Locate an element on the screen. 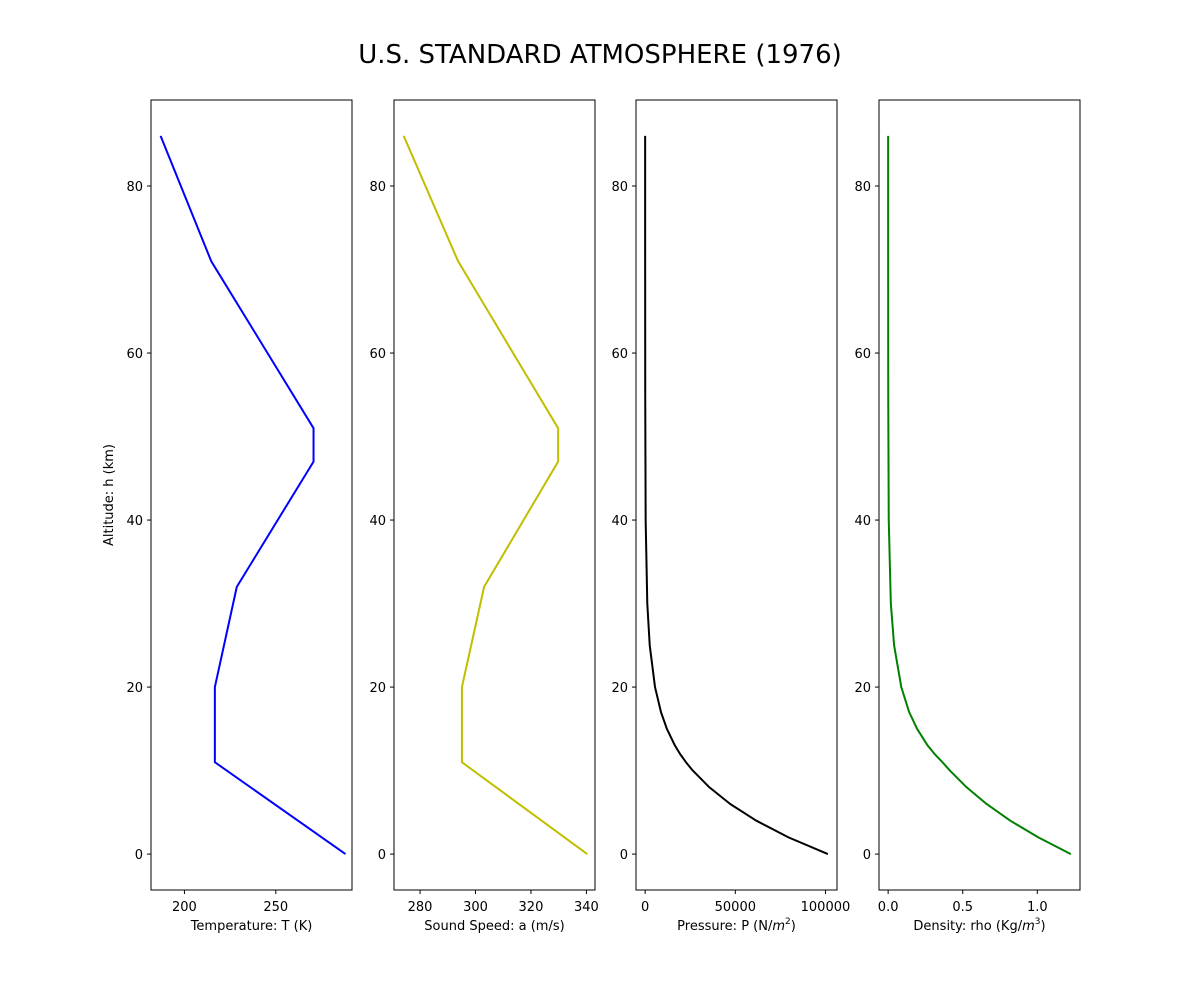 The width and height of the screenshot is (1200, 1000). sound_speed-axes-frame is located at coordinates (494, 495).